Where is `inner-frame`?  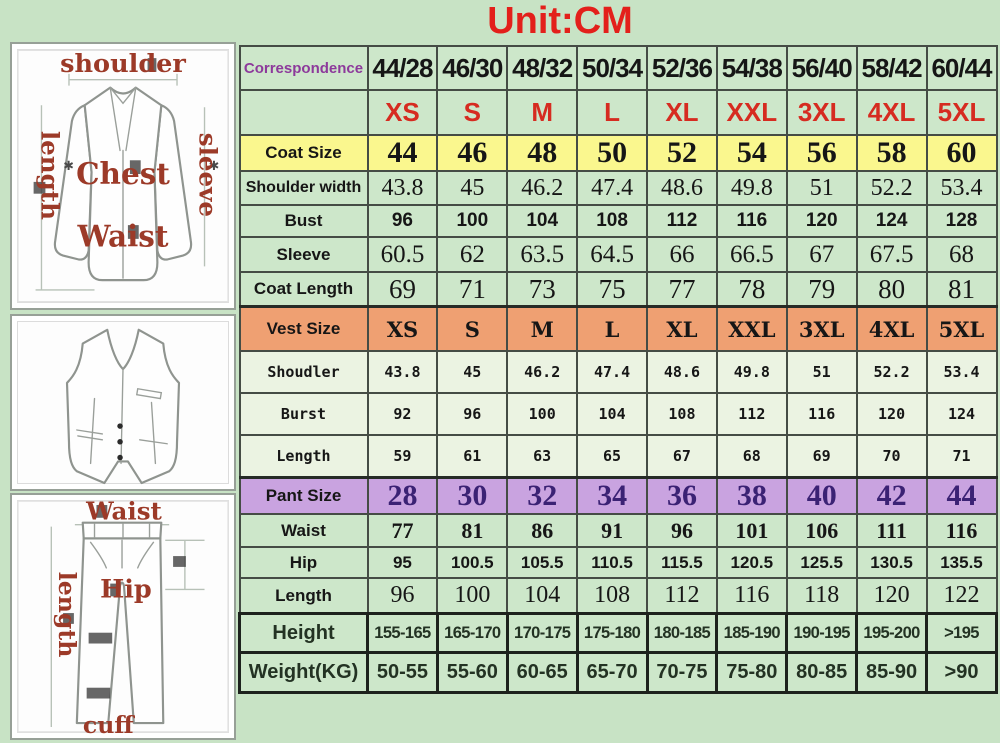 inner-frame is located at coordinates (123, 616).